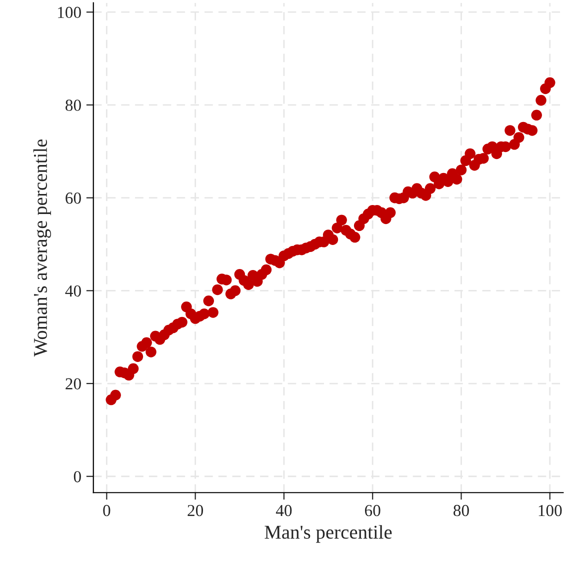 This screenshot has height=563, width=566. I want to click on x-tick-label: 0, so click(106, 510).